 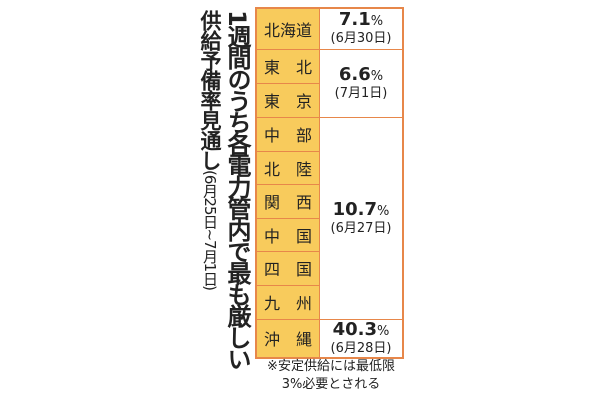 I want to click on title-sub: 供給予備率見通し(6月25日~7月1日), so click(x=210, y=150).